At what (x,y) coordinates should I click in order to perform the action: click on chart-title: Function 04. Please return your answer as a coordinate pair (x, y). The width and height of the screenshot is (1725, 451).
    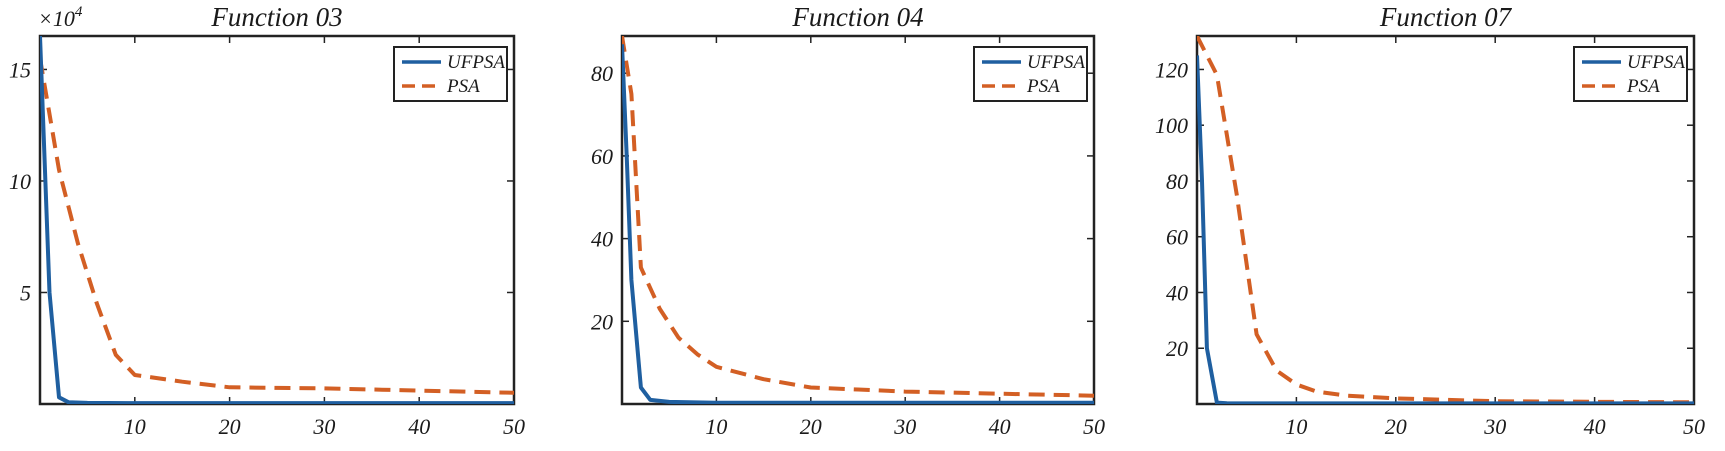
    Looking at the image, I should click on (857, 17).